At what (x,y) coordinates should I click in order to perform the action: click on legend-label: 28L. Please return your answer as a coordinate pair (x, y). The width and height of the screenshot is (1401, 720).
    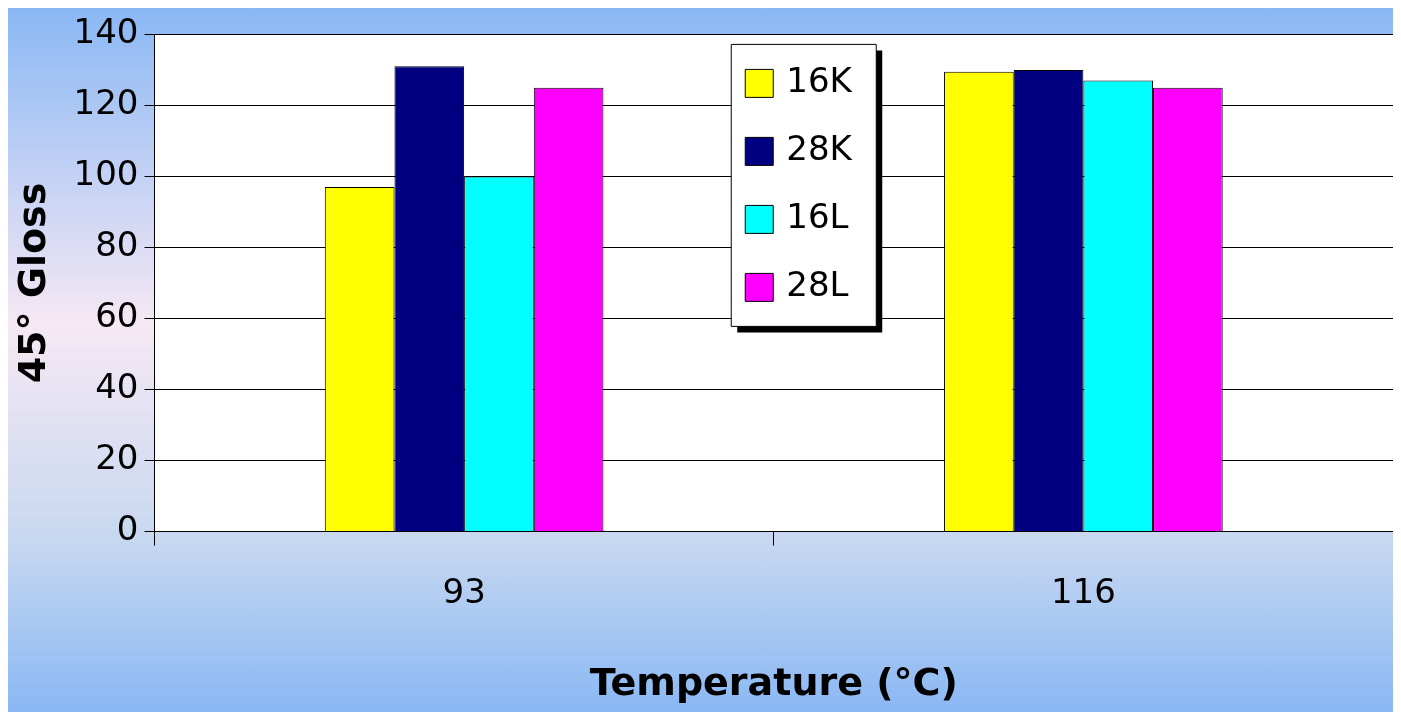
    Looking at the image, I should click on (817, 284).